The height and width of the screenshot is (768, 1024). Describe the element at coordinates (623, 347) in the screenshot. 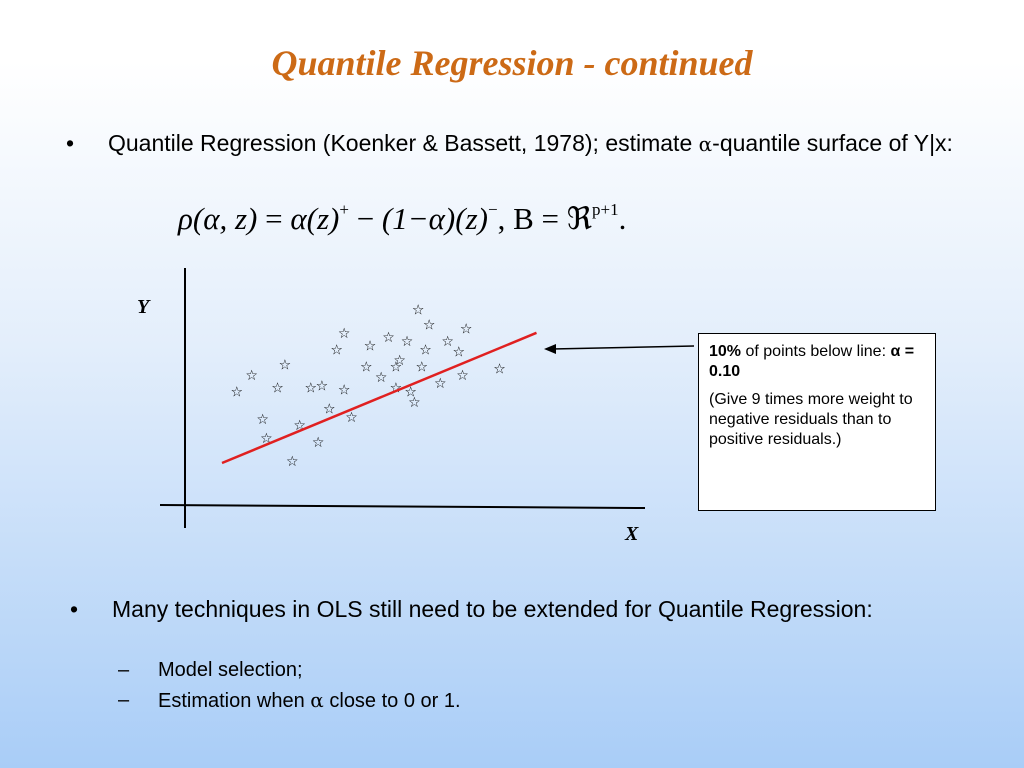

I see `callout-arrow-line` at that location.